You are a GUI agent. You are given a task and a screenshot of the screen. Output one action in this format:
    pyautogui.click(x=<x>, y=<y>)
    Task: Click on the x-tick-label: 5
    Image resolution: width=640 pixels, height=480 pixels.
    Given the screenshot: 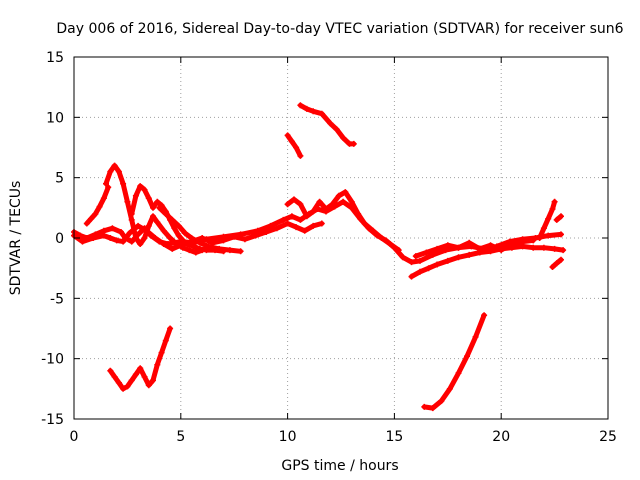 What is the action you would take?
    pyautogui.click(x=180, y=437)
    